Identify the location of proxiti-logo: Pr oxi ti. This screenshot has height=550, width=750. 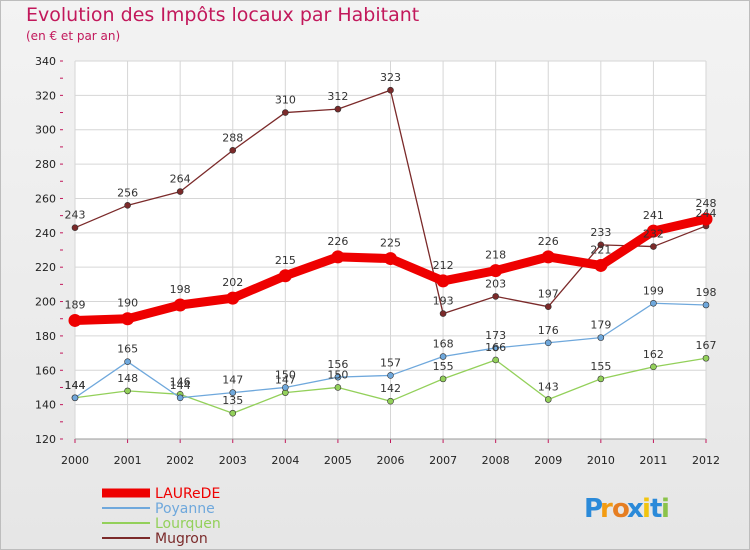
(627, 509).